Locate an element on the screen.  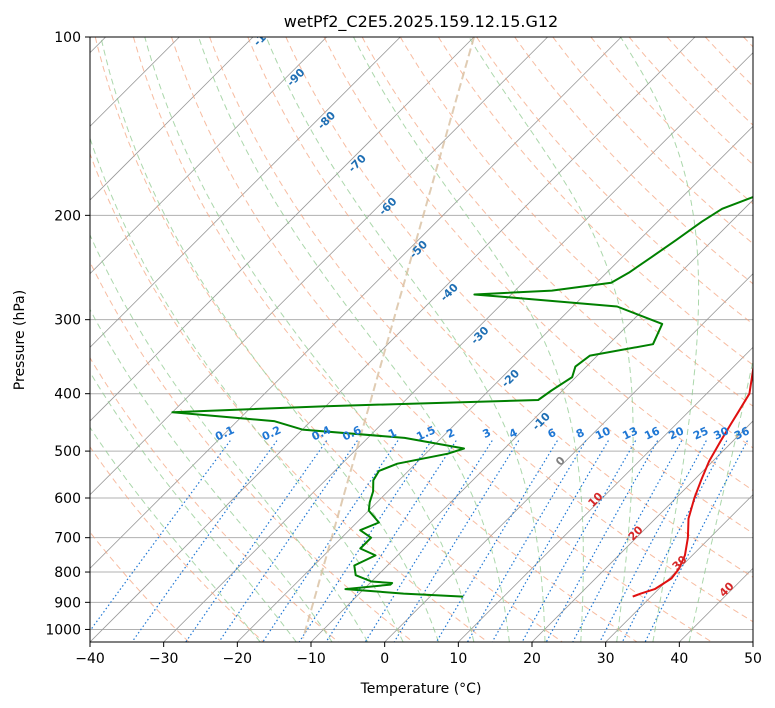
x-tick-label: 50 is located at coordinates (753, 659).